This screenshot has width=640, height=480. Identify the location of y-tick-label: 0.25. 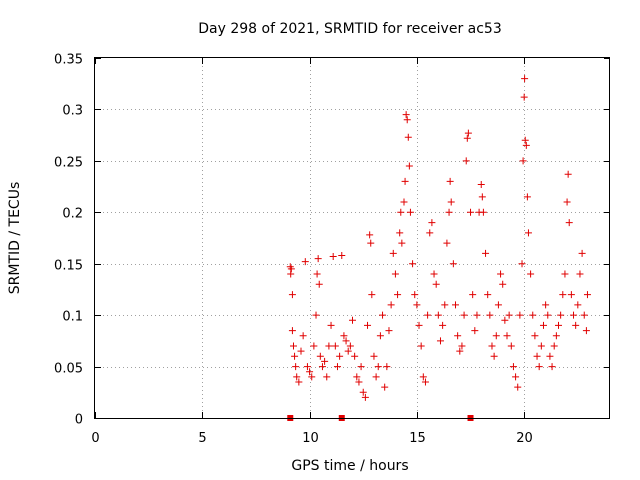
(68, 163).